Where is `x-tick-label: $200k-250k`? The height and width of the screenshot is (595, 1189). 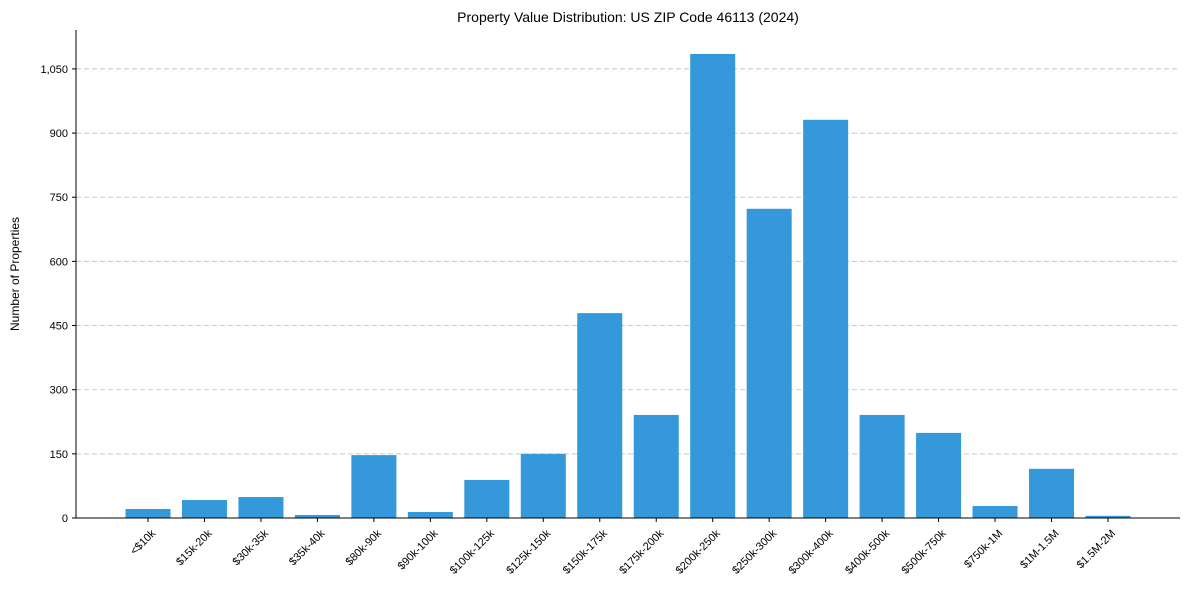 x-tick-label: $200k-250k is located at coordinates (698, 551).